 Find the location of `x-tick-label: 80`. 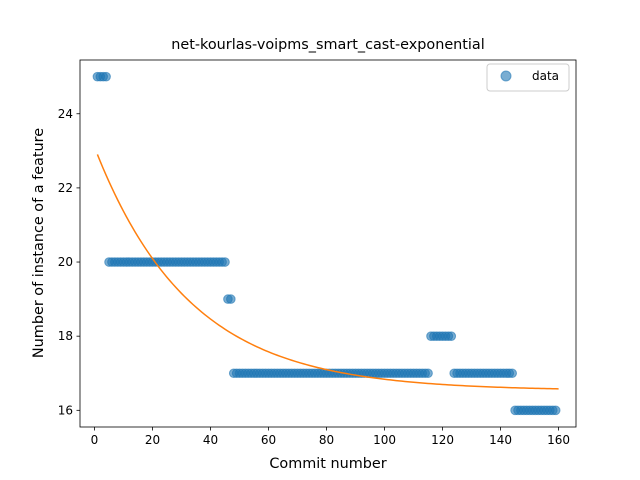

x-tick-label: 80 is located at coordinates (326, 440).